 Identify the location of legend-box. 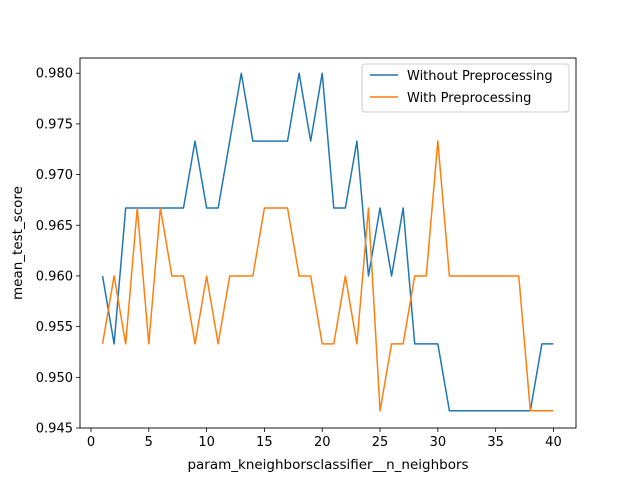
(465, 88).